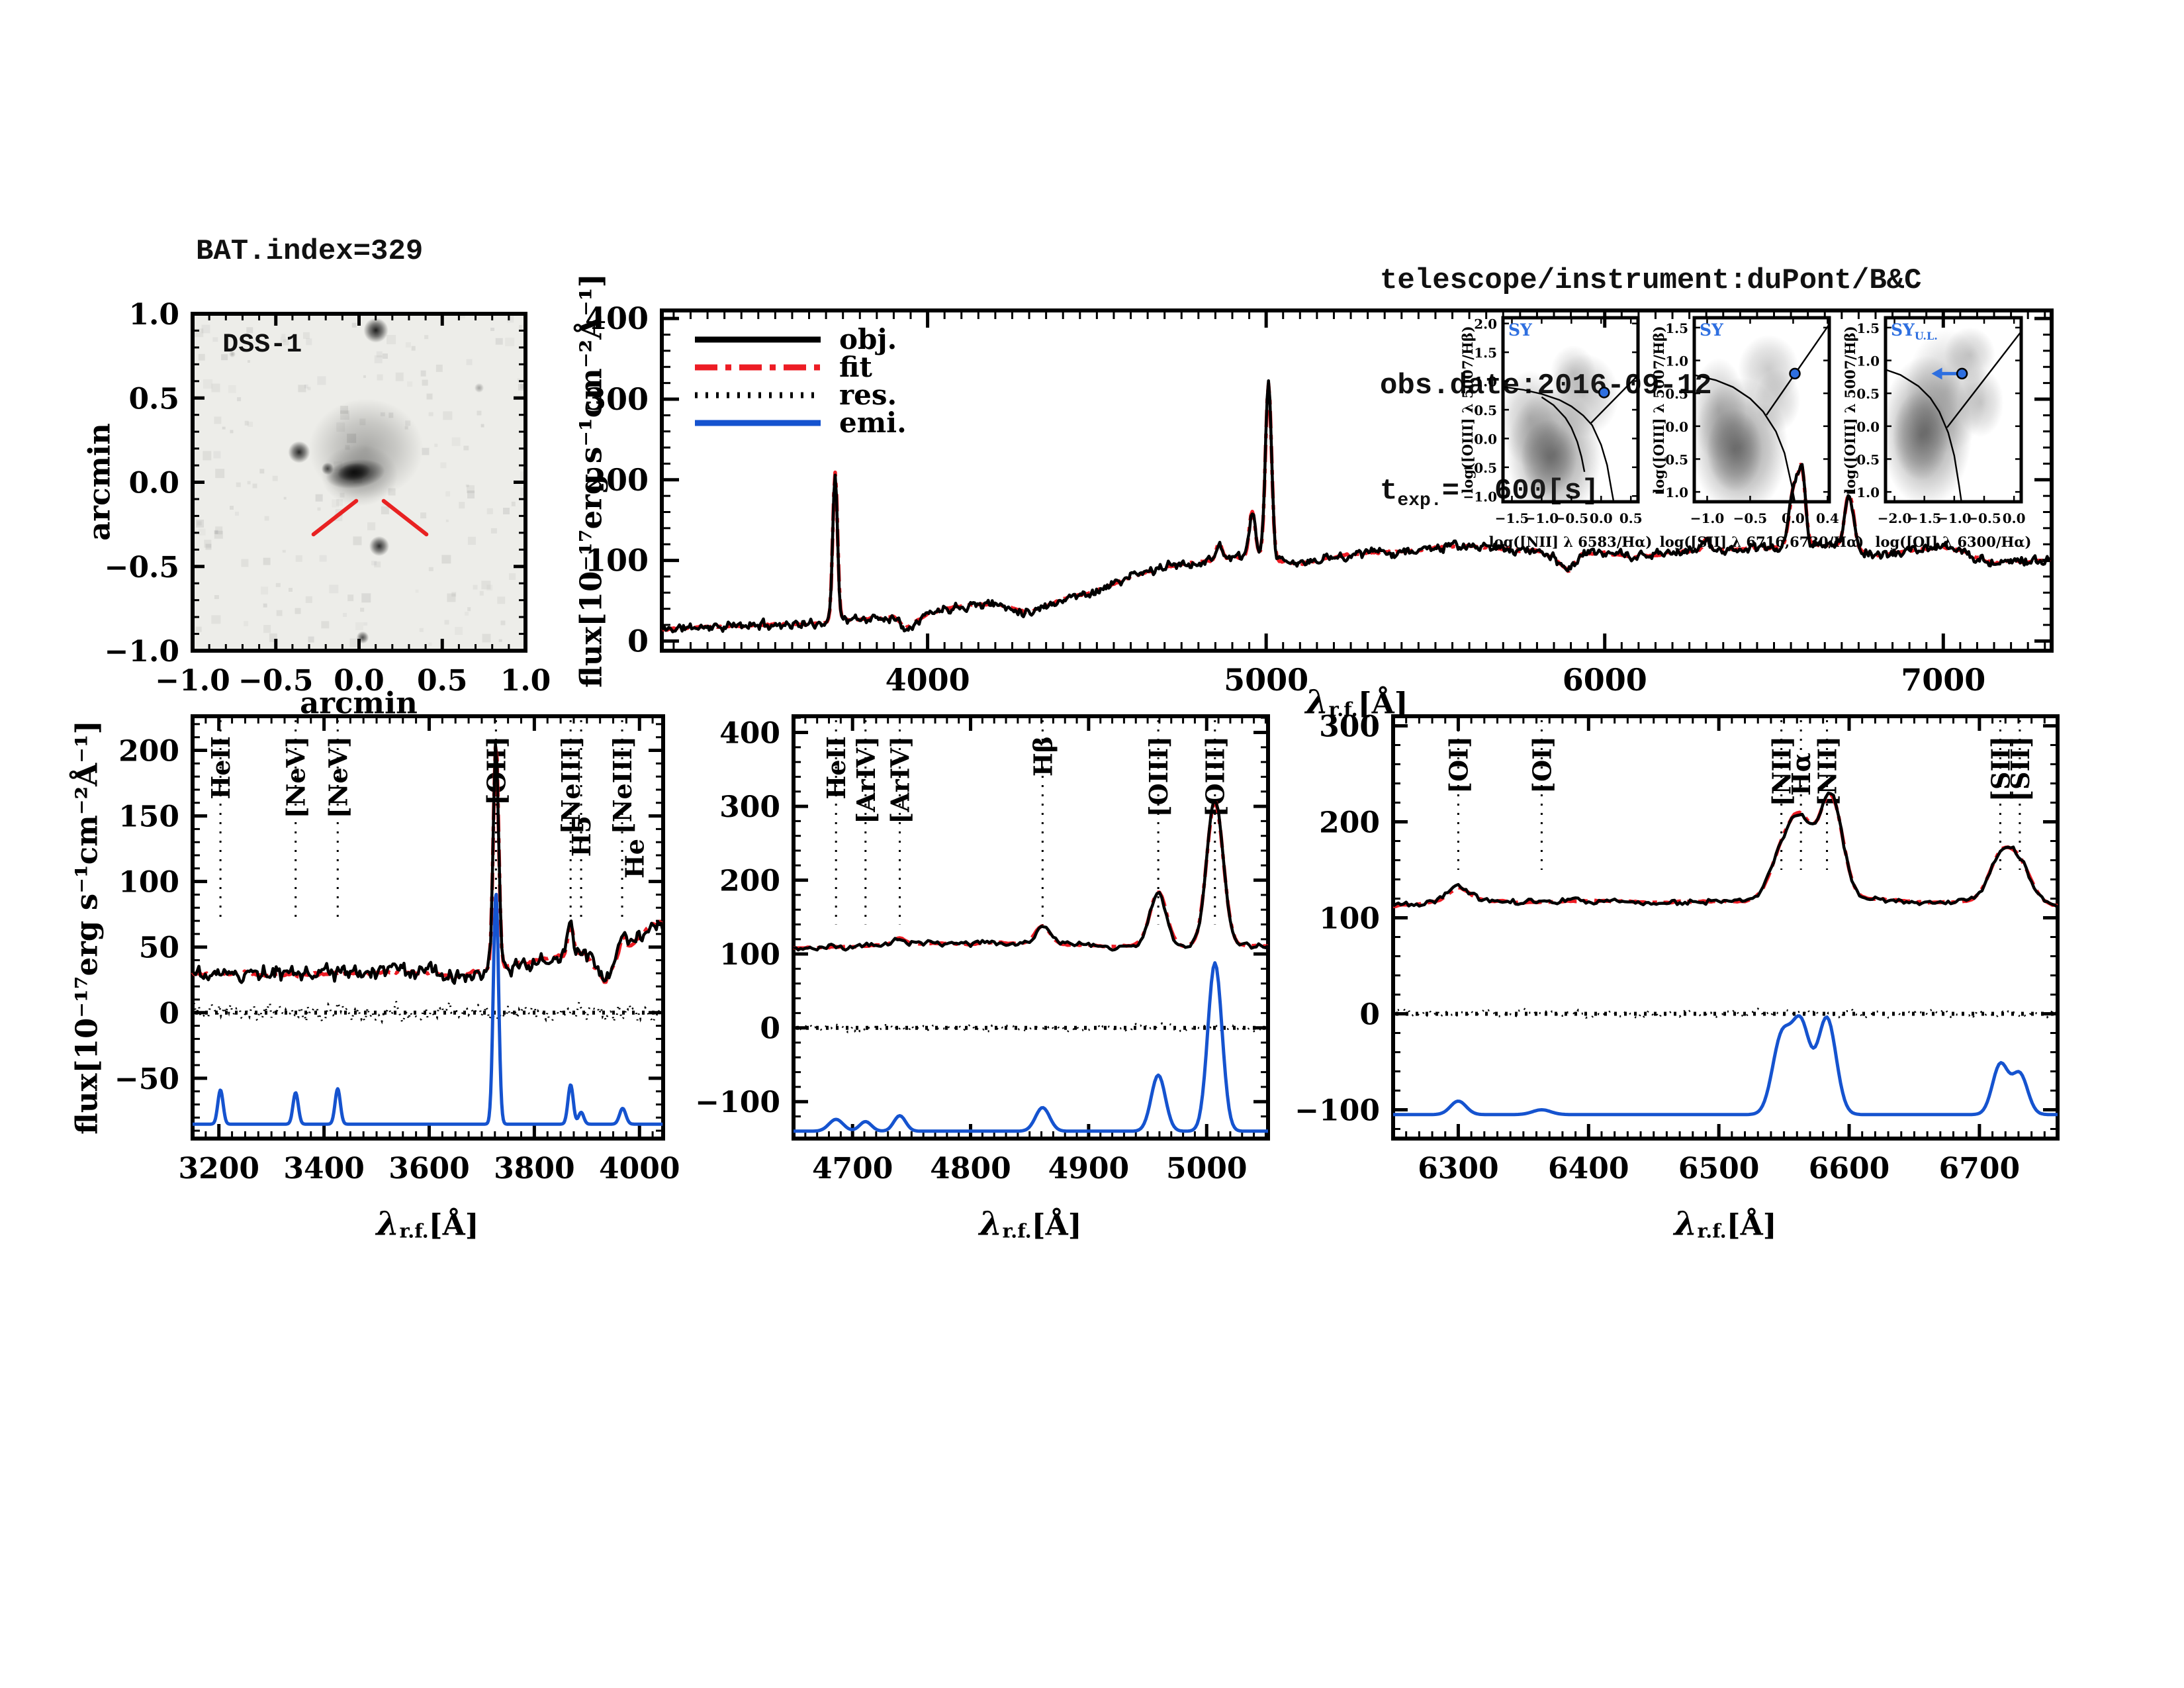 Image resolution: width=2184 pixels, height=1688 pixels. What do you see at coordinates (1030, 1223) in the screenshot?
I see `hbeta-wavelength-axis-label: λr.f.[Å]` at bounding box center [1030, 1223].